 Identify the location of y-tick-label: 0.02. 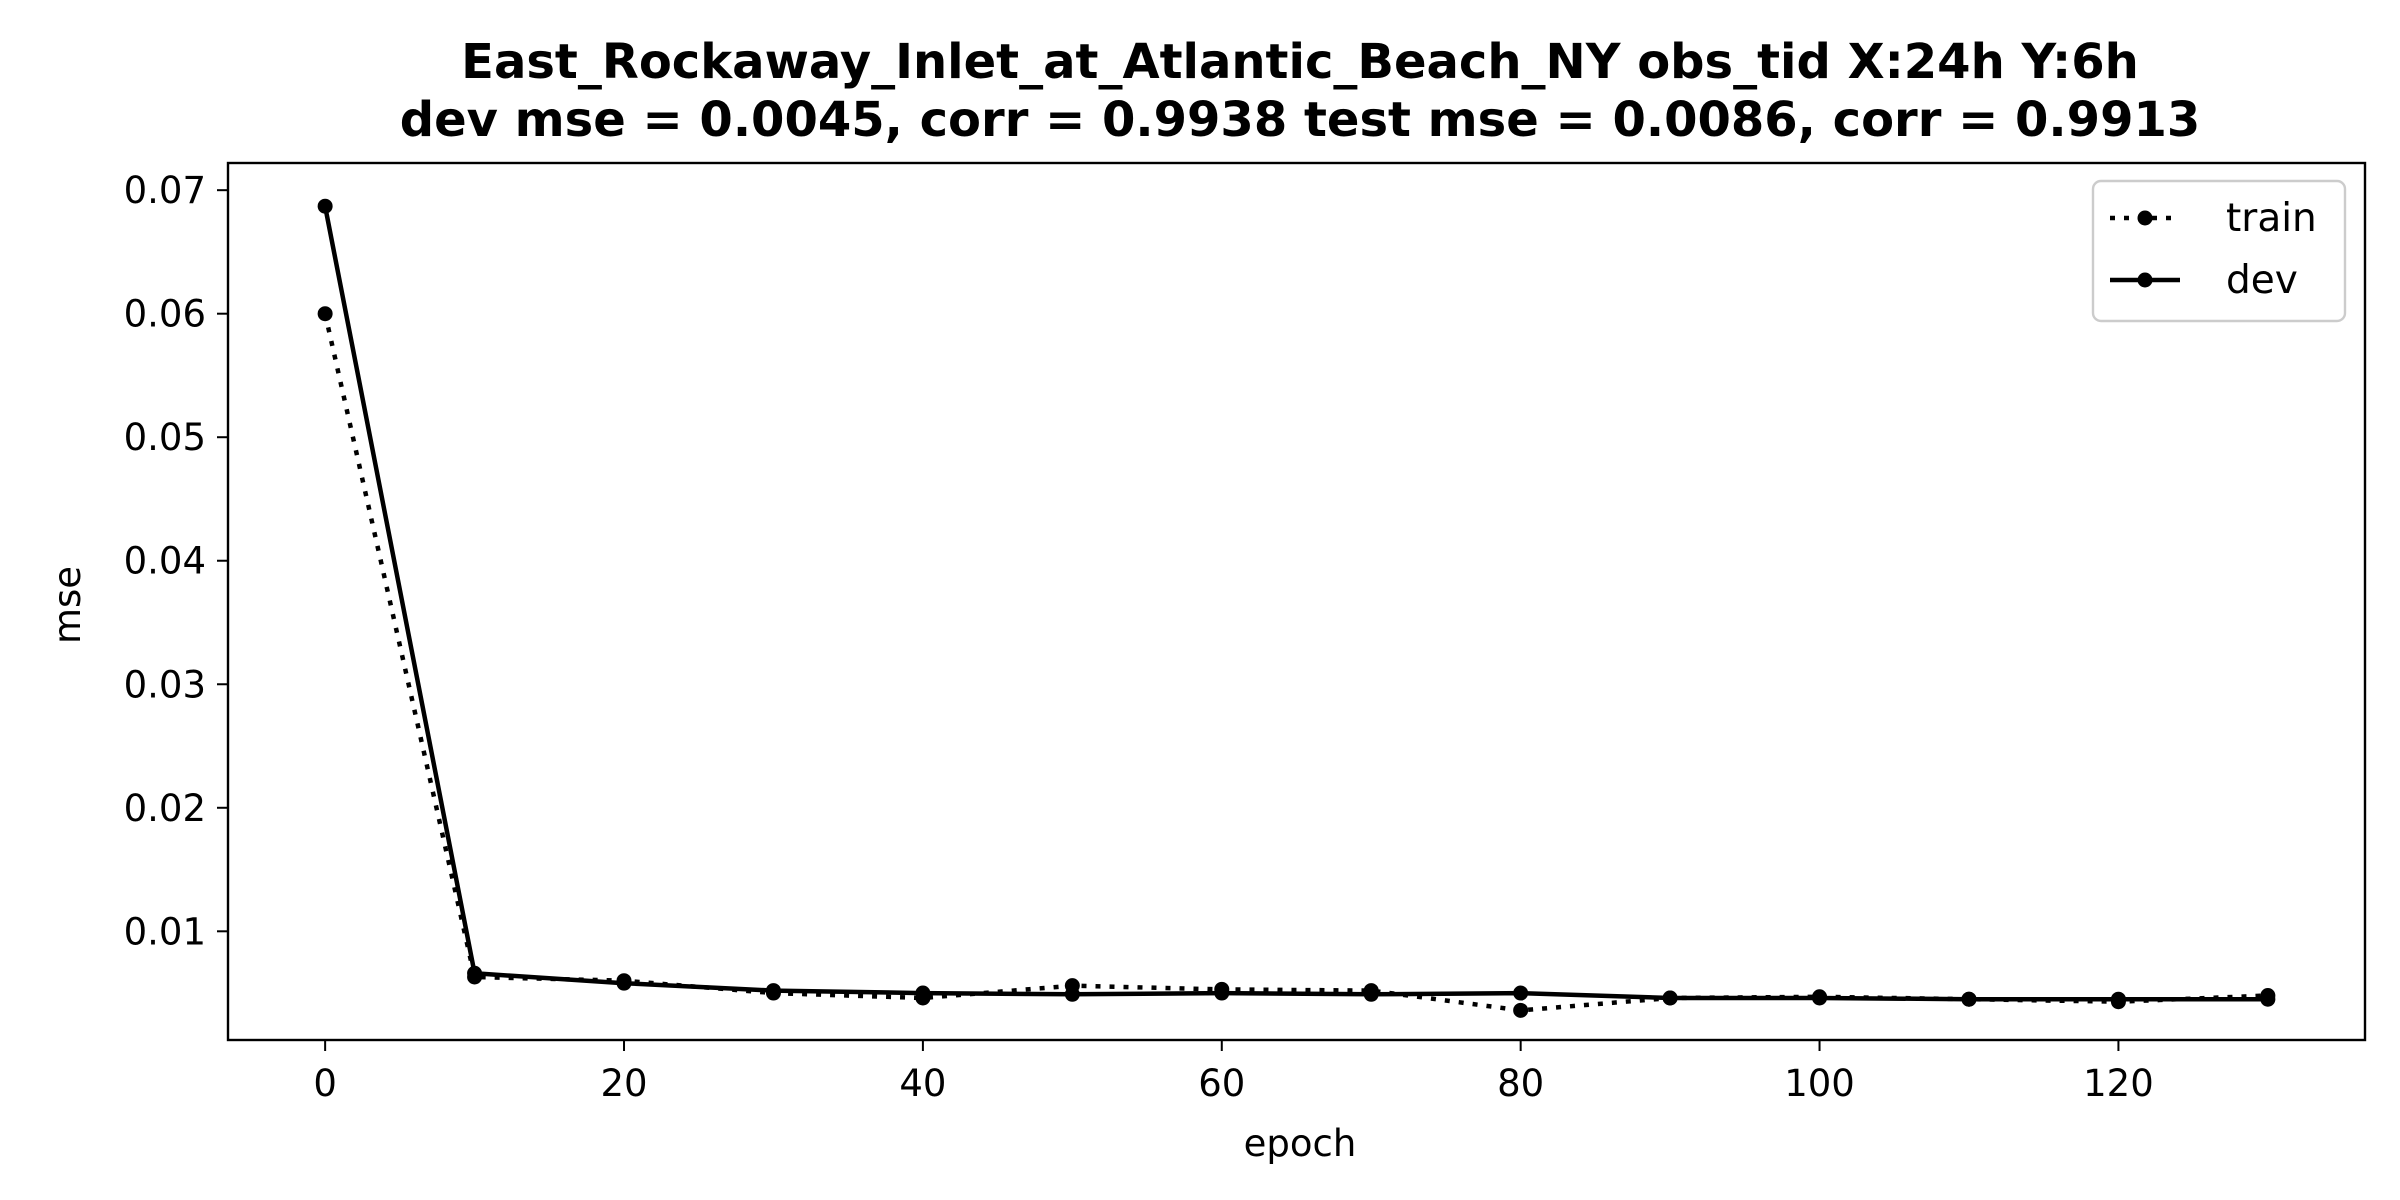
(165, 808).